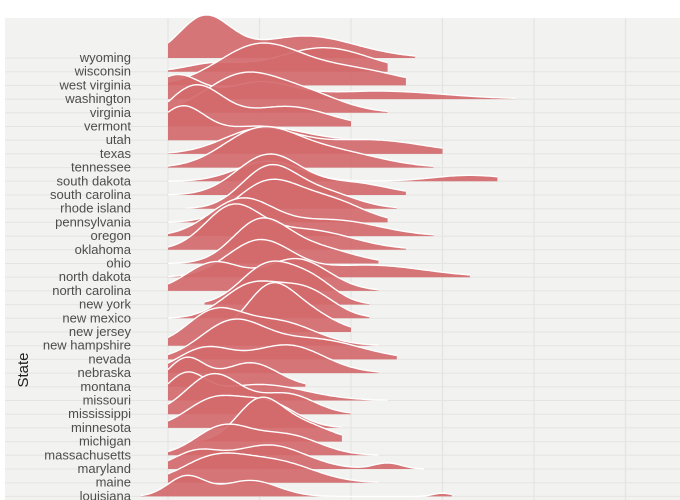 The width and height of the screenshot is (680, 500). Describe the element at coordinates (111, 235) in the screenshot. I see `y-tick-label: oregon` at that location.